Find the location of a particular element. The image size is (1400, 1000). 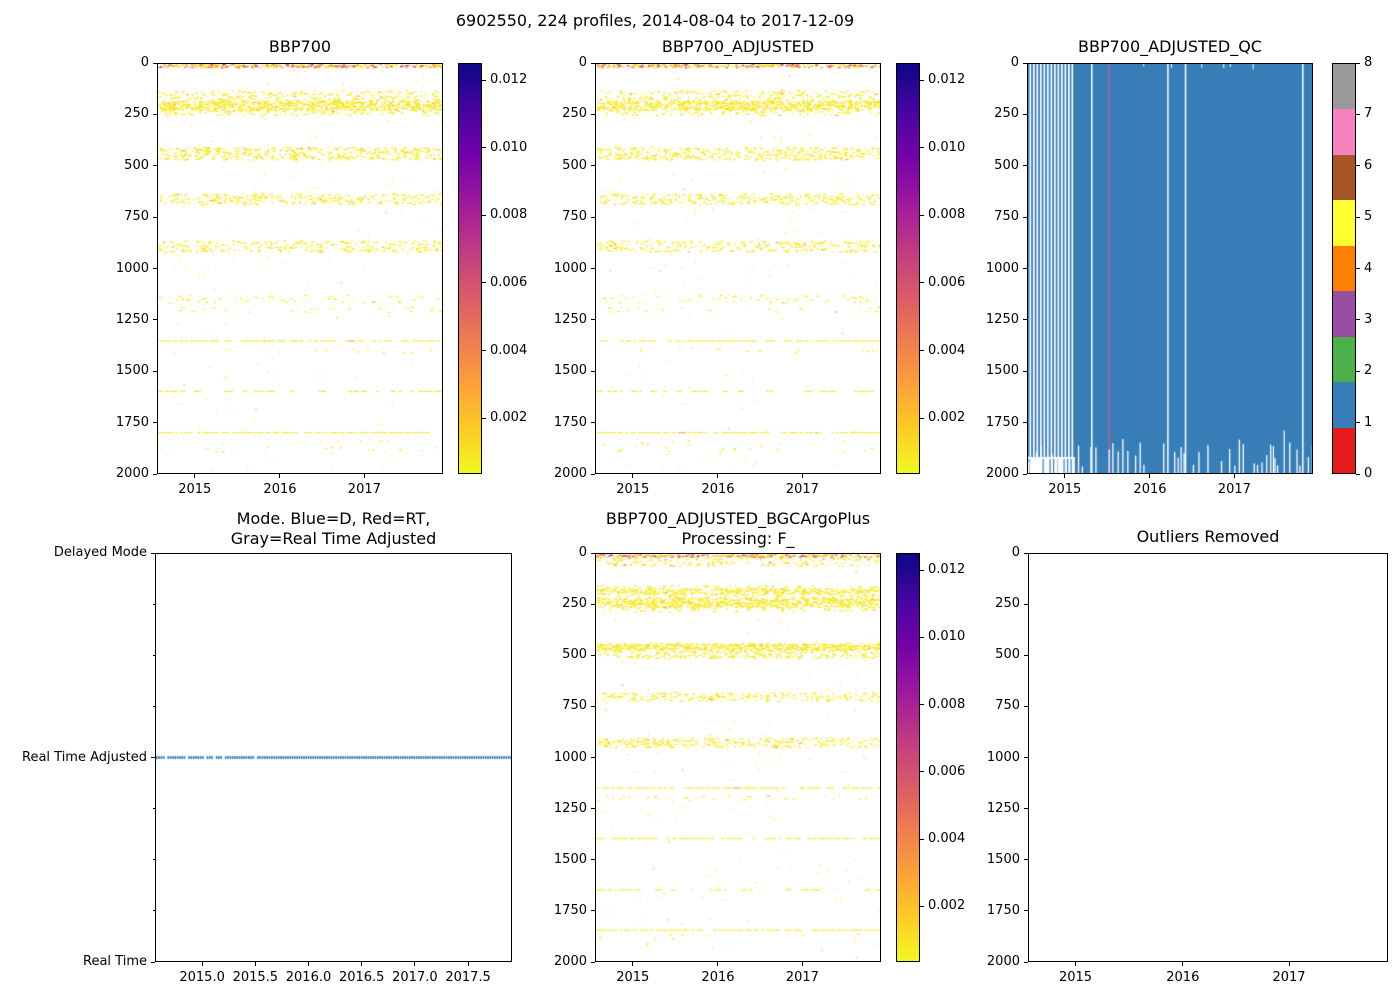

x-tick-label: 2016.5 is located at coordinates (361, 977).